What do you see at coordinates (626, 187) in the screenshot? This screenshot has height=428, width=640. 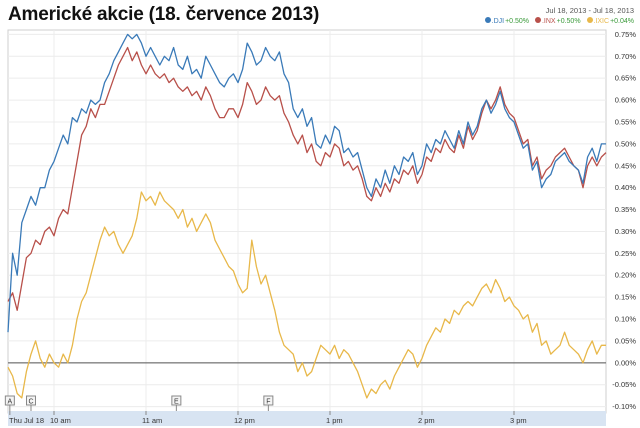 I see `y-tick-label: 0.40%` at bounding box center [626, 187].